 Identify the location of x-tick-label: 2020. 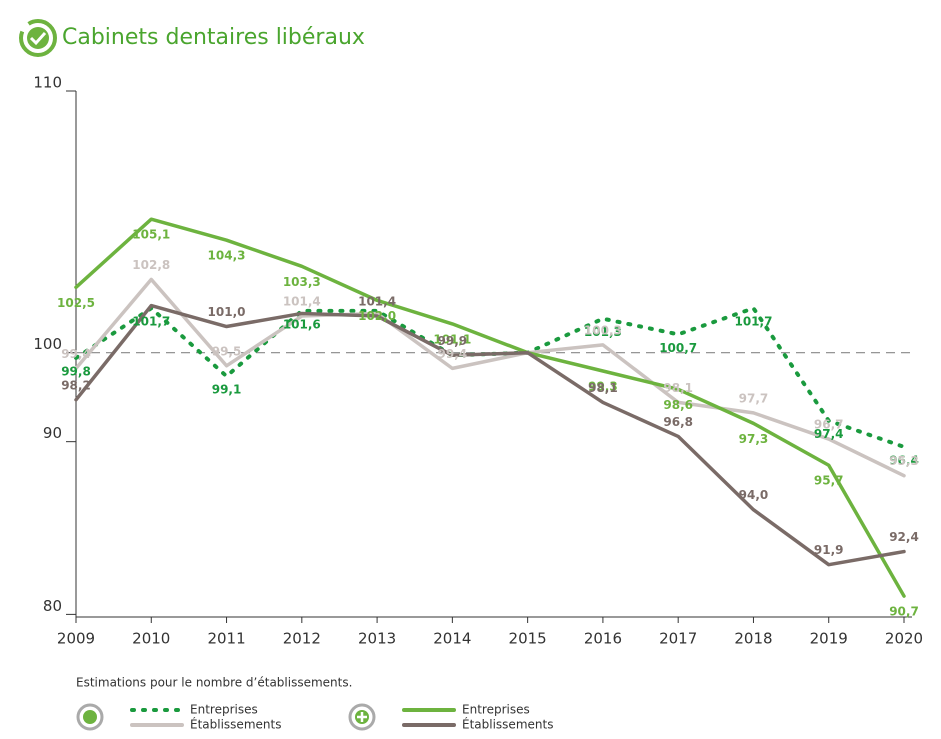
(904, 639).